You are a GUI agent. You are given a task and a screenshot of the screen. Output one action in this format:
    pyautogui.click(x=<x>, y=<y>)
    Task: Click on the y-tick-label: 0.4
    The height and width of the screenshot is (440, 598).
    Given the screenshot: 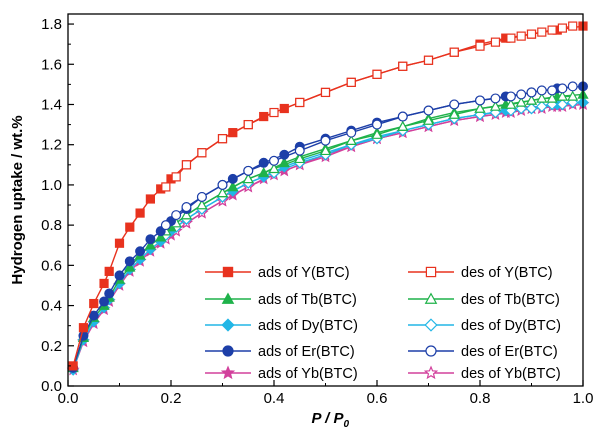 What is the action you would take?
    pyautogui.click(x=51, y=306)
    